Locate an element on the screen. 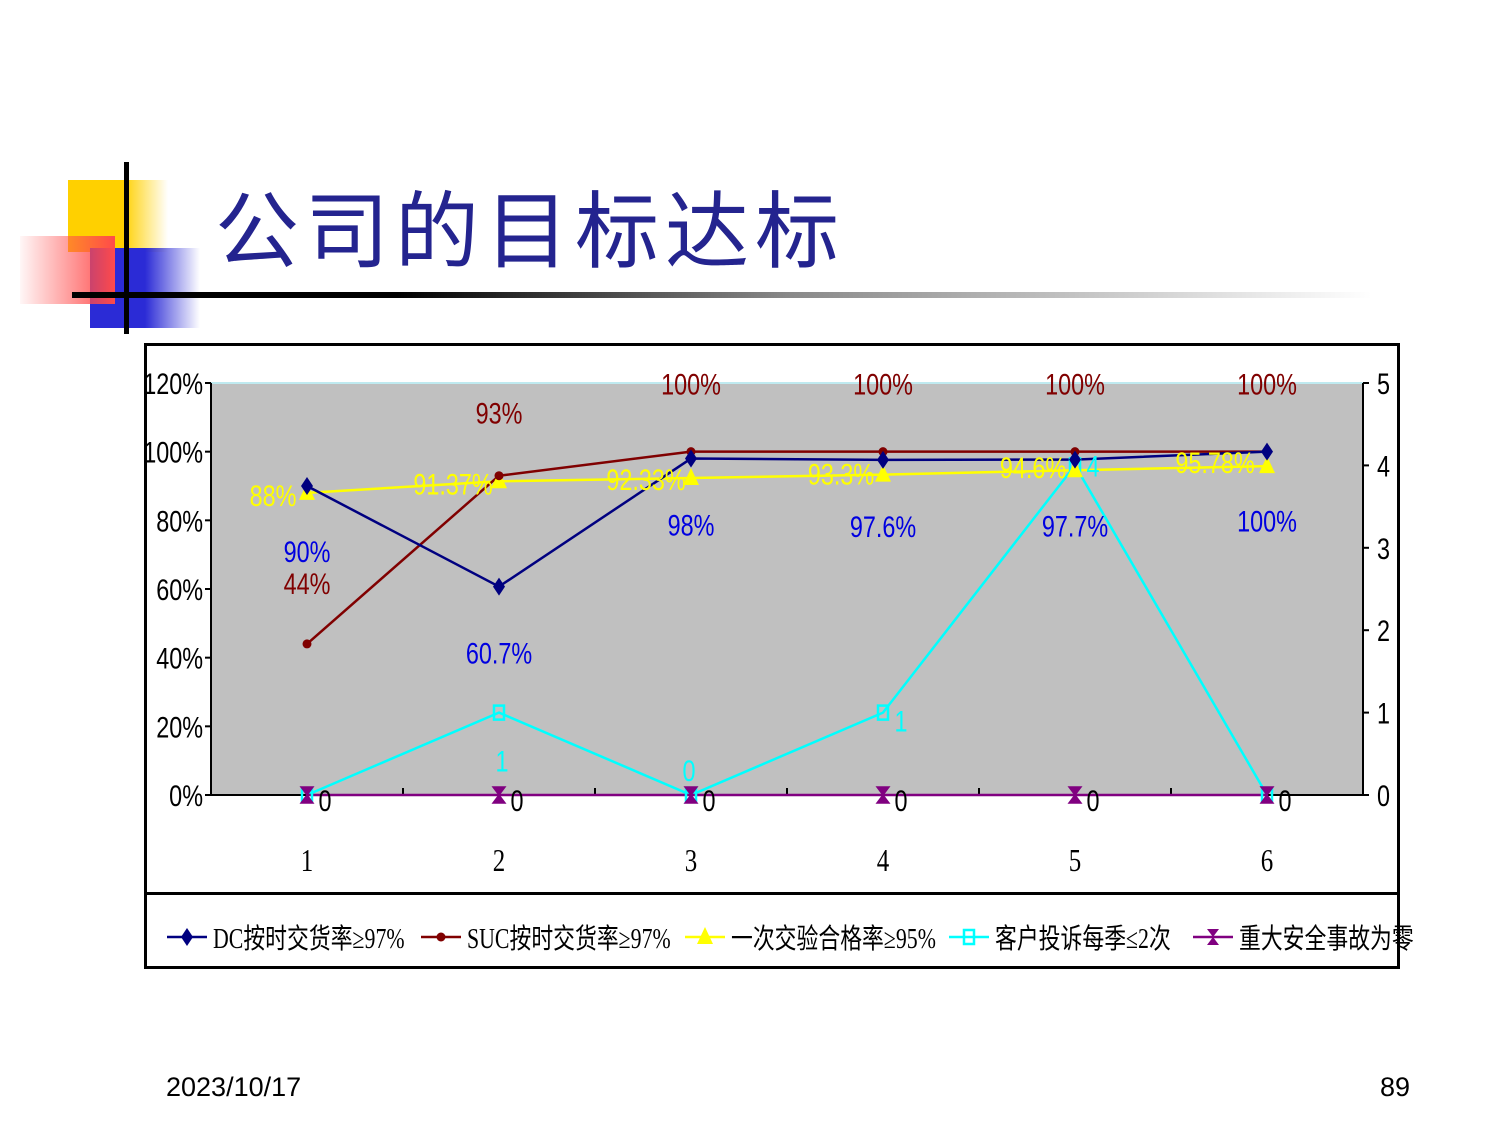  legend-item: SUC按时交货率≥97% is located at coordinates (573, 937).